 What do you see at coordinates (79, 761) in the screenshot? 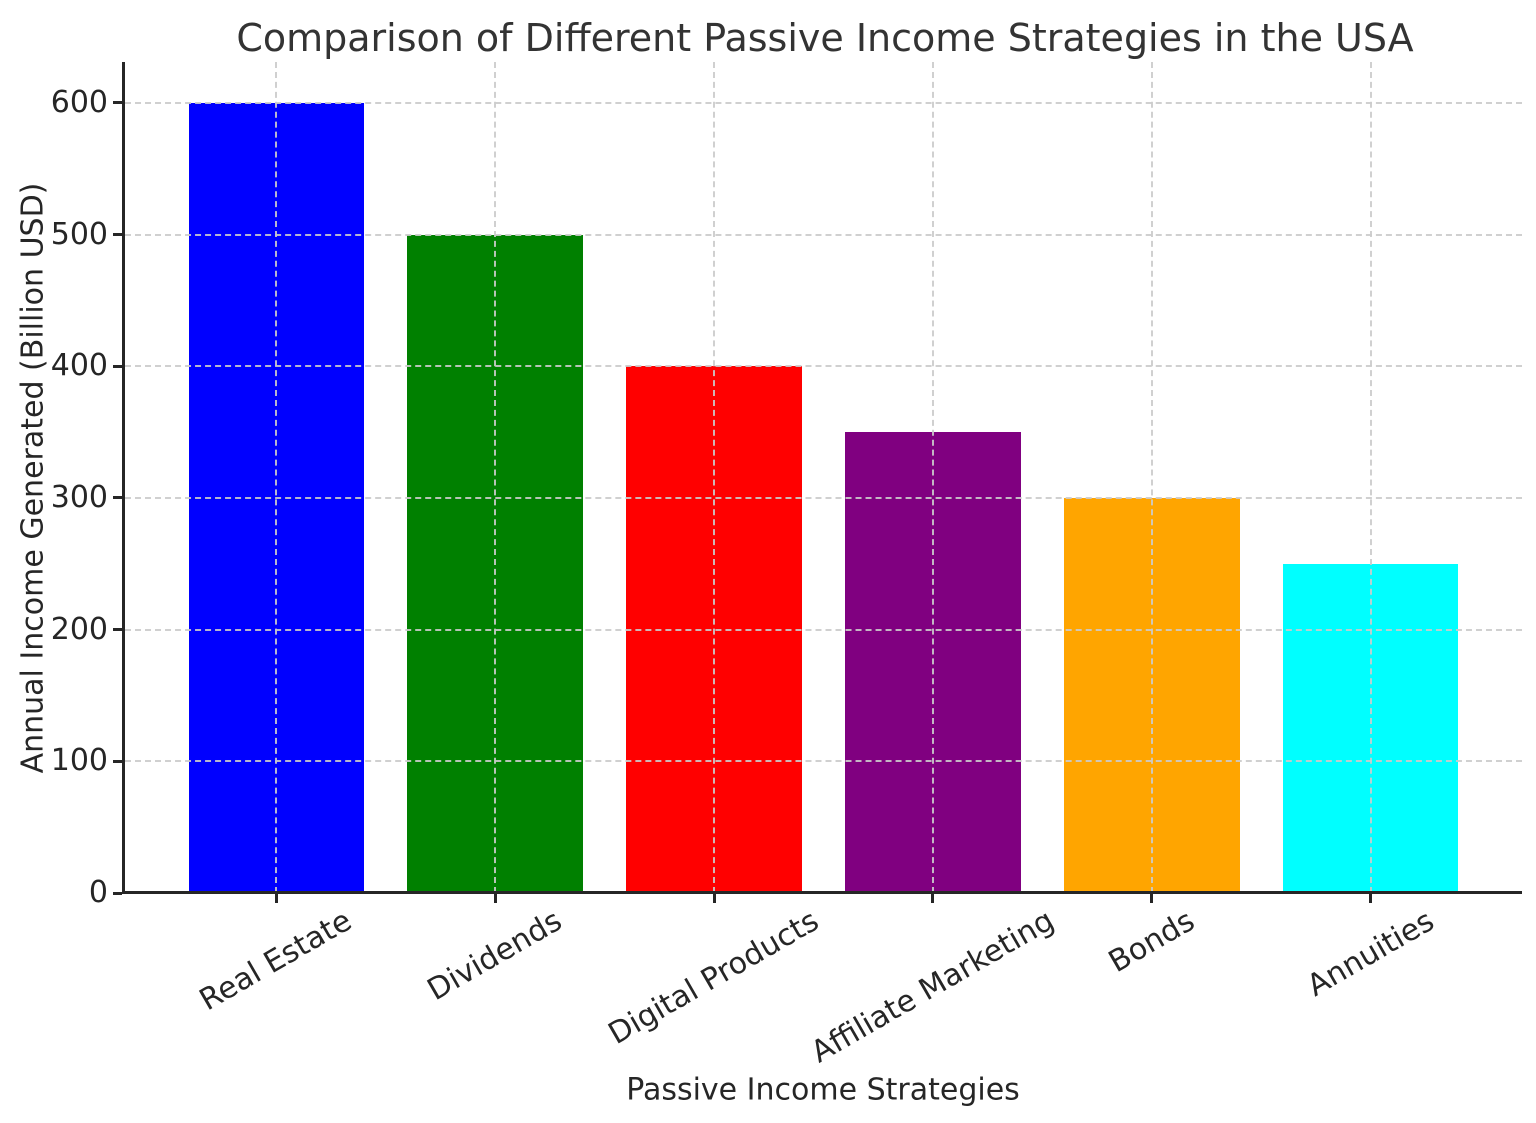
I see `y-tick-label-100: 100` at bounding box center [79, 761].